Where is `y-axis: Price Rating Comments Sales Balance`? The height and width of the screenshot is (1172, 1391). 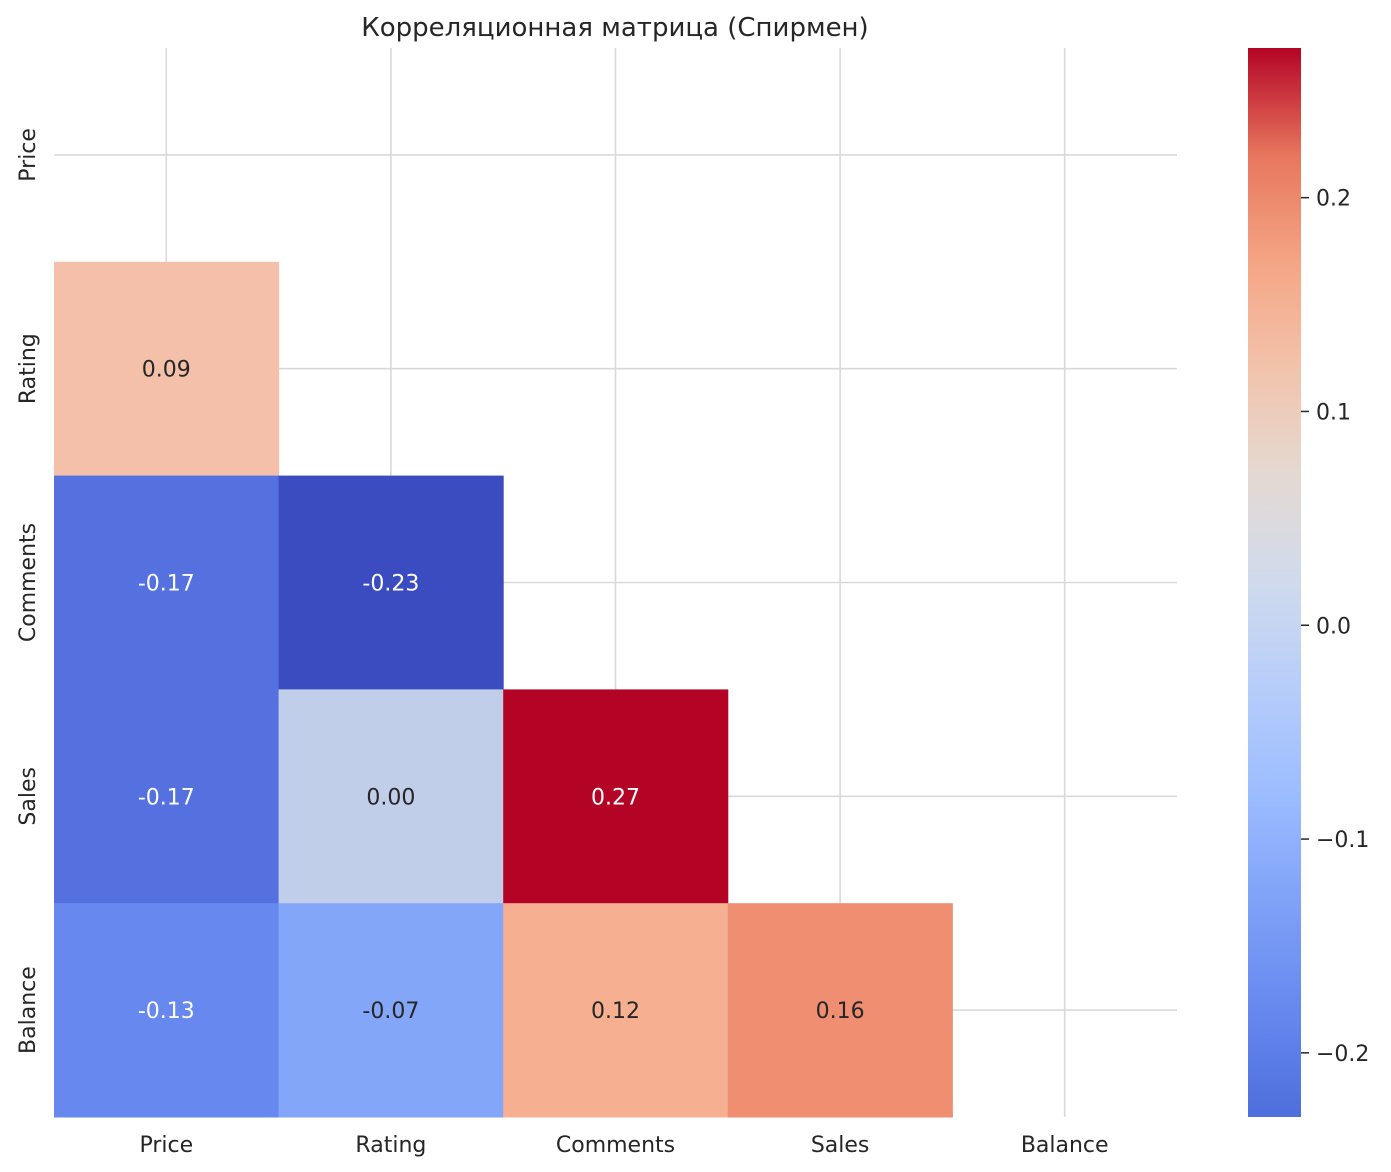 y-axis: Price Rating Comments Sales Balance is located at coordinates (28, 591).